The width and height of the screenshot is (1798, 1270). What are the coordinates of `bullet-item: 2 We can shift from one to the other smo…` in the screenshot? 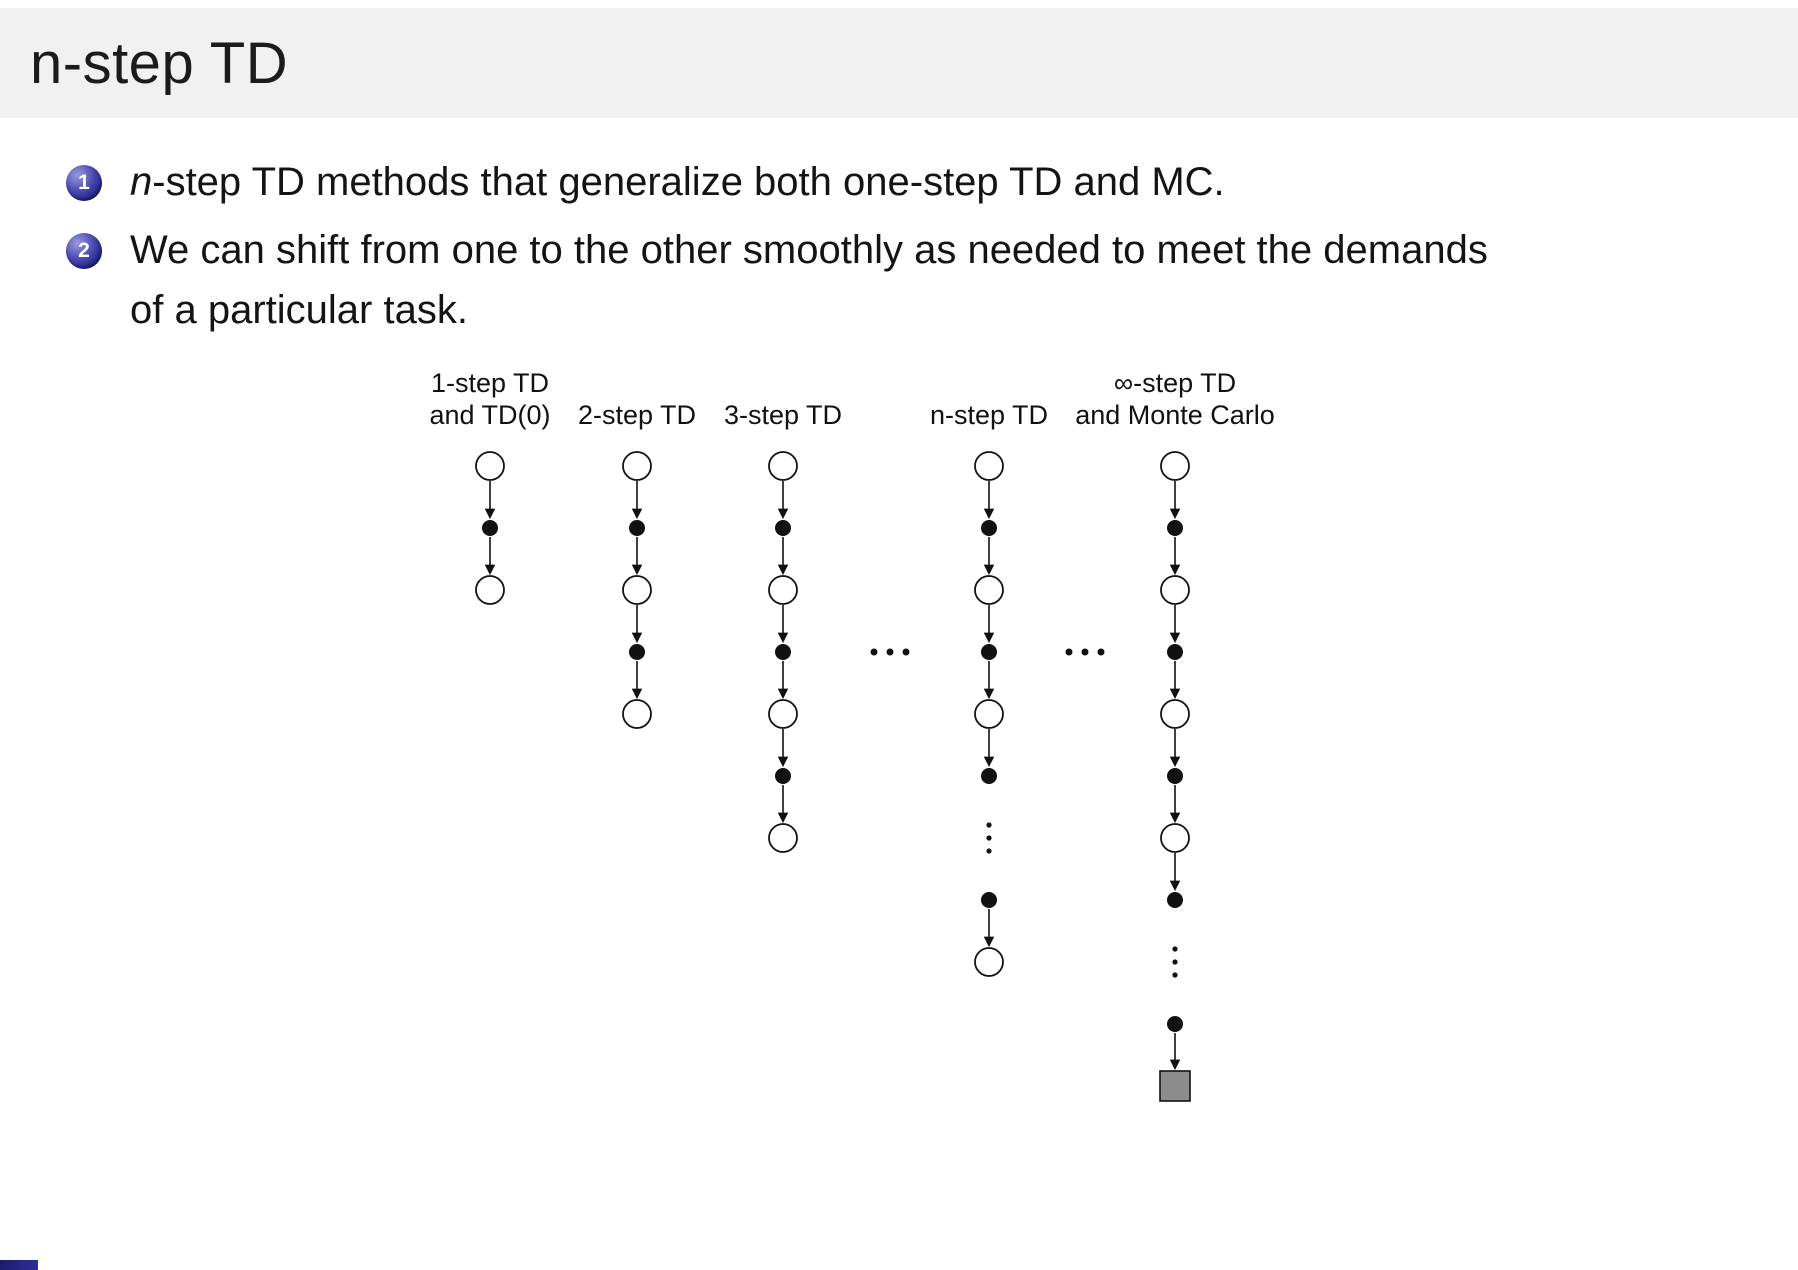 It's located at (796, 280).